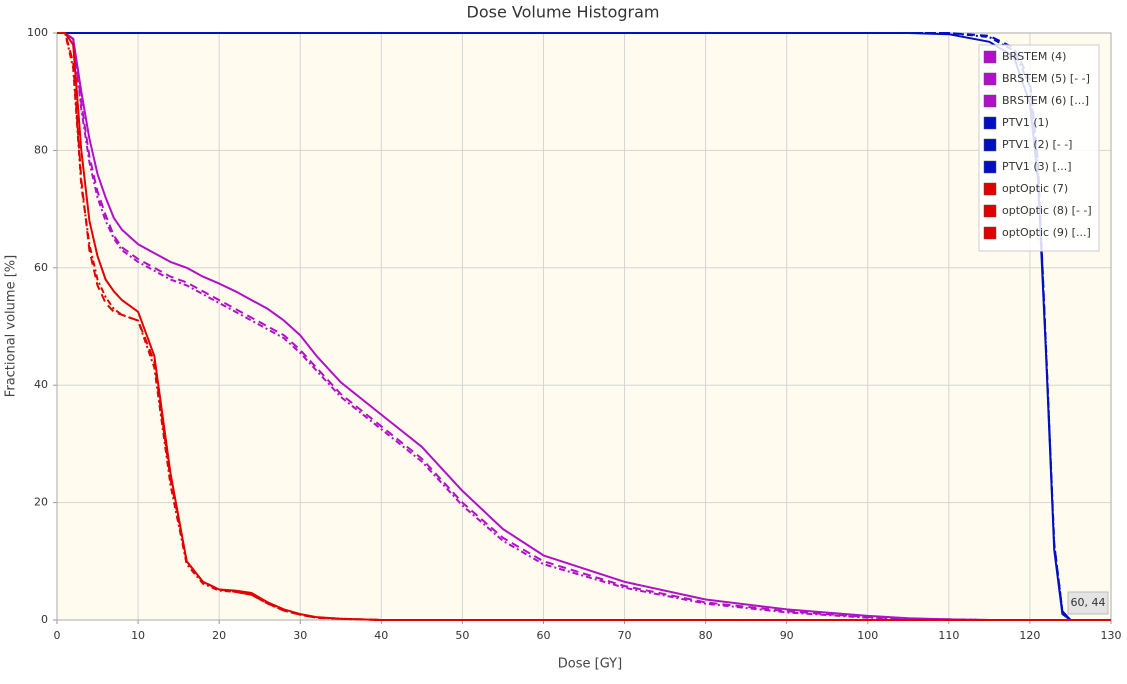  What do you see at coordinates (948, 635) in the screenshot?
I see `x-tick-label: 110` at bounding box center [948, 635].